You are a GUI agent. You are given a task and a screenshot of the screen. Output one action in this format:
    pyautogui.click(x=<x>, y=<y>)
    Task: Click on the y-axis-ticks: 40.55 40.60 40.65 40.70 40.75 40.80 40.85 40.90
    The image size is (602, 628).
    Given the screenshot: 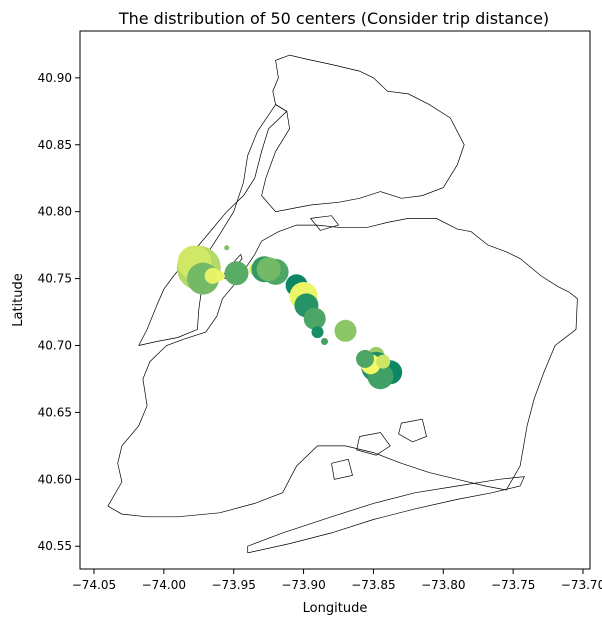 What is the action you would take?
    pyautogui.click(x=59, y=312)
    